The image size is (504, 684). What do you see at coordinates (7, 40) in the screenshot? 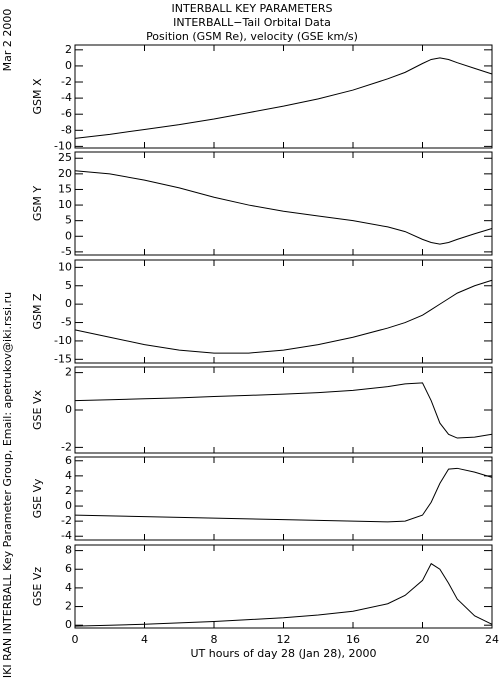
I see `date-label: Mar 2 2000` at bounding box center [7, 40].